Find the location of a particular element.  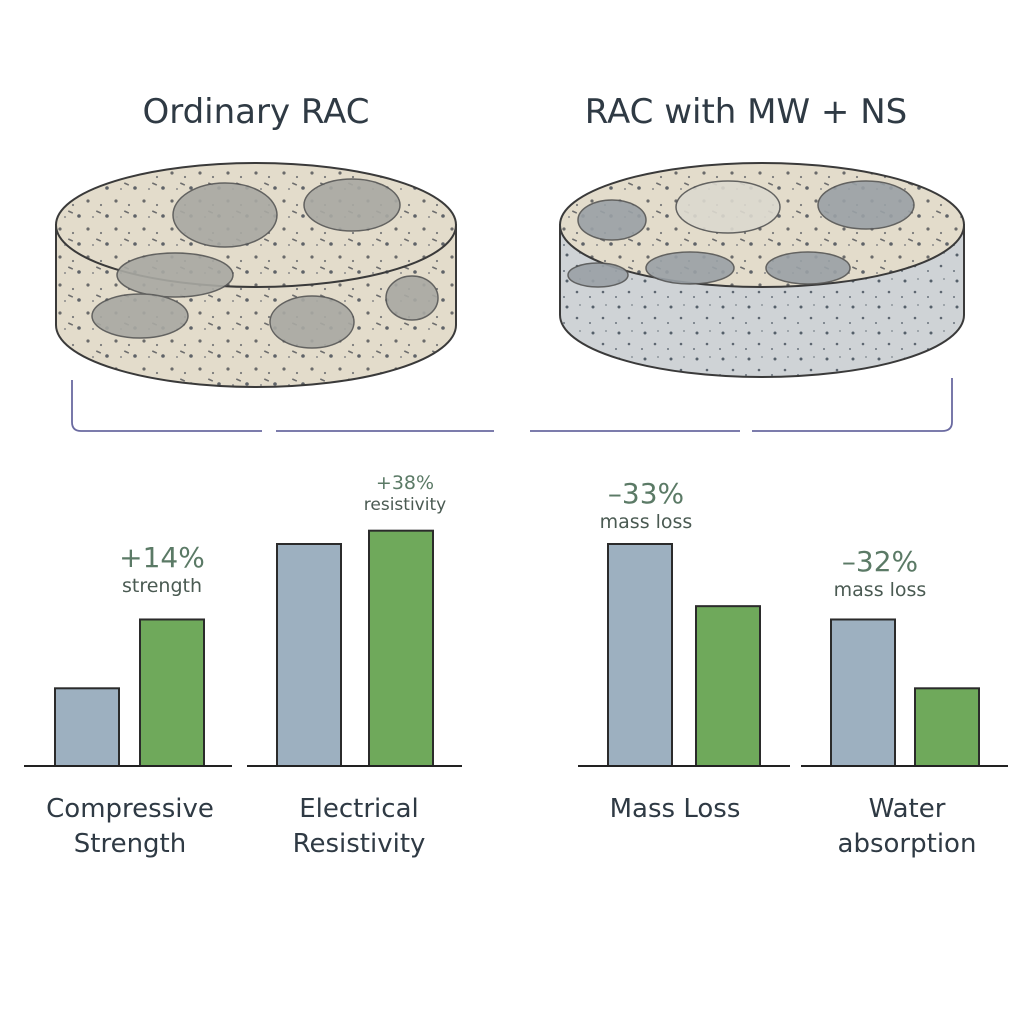

annotation-mass-loss: –33% mass loss is located at coordinates (646, 505).